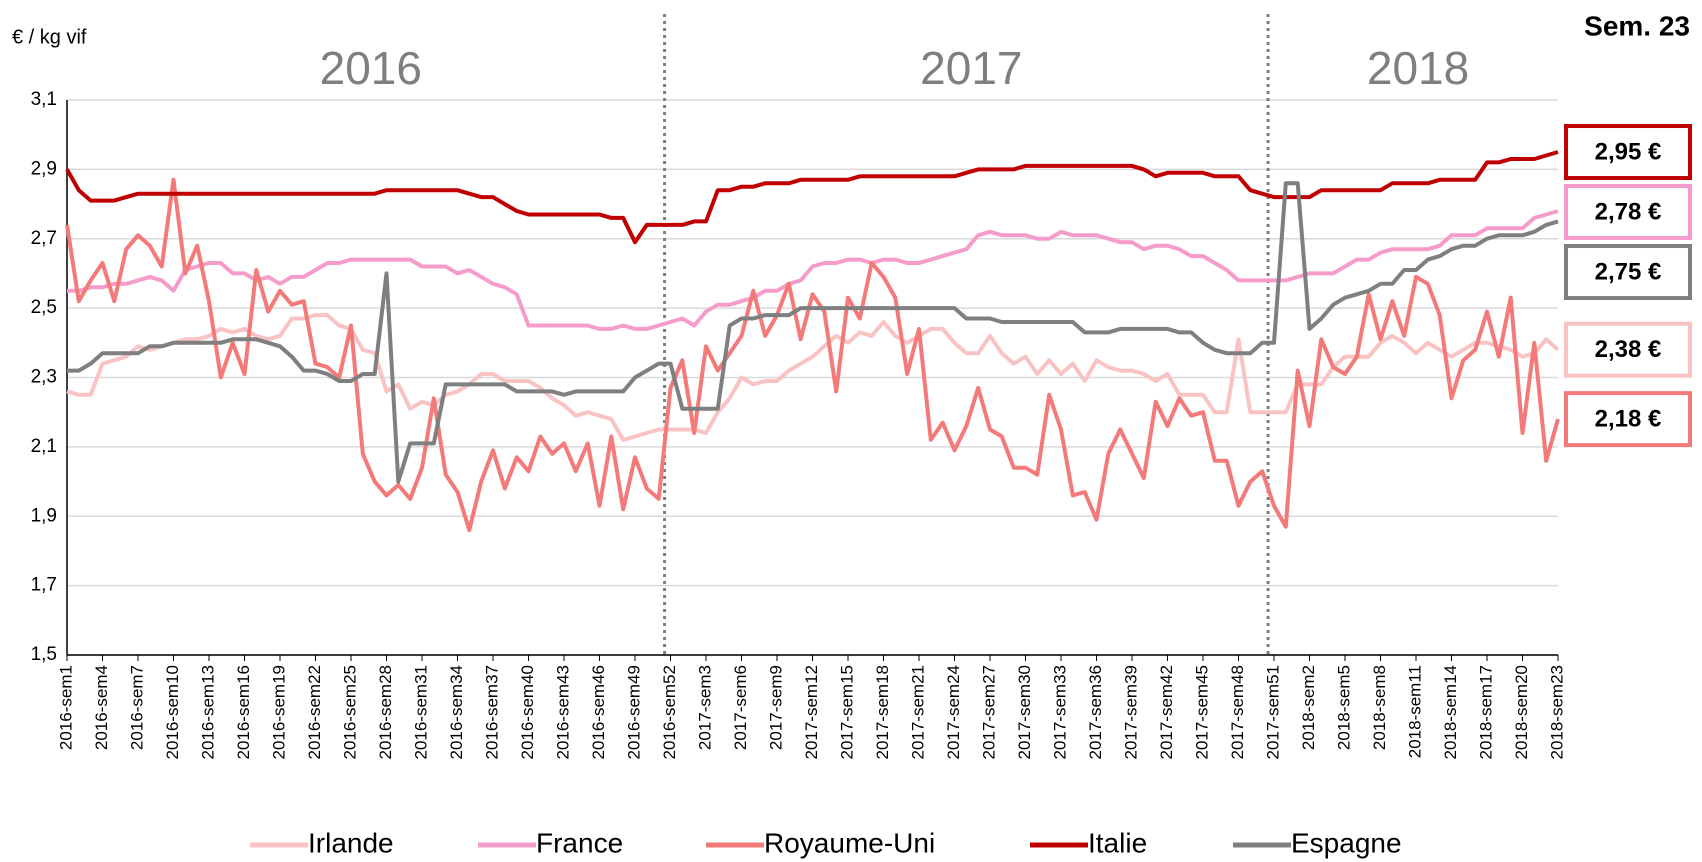 This screenshot has height=862, width=1702. Describe the element at coordinates (1117, 842) in the screenshot. I see `legend-label: Italie` at that location.